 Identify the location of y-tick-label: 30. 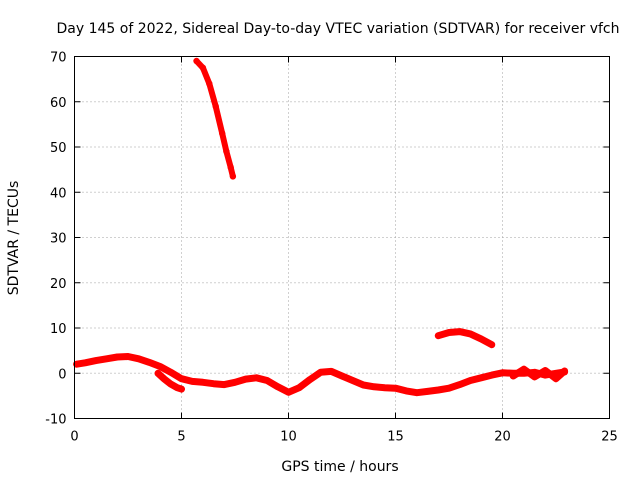
(58, 239).